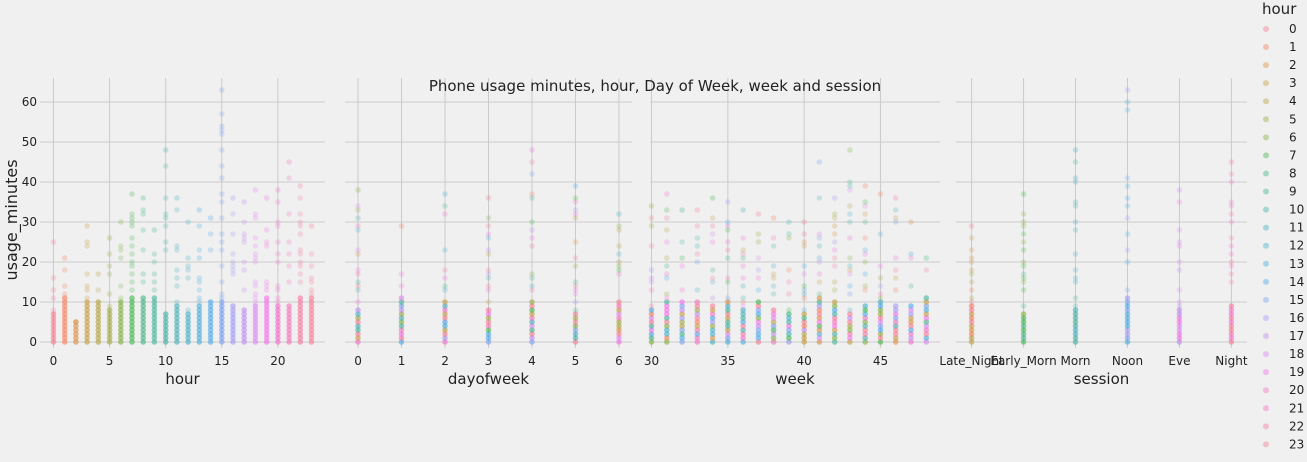 This screenshot has width=1307, height=462. What do you see at coordinates (1101, 216) in the screenshot?
I see `points` at bounding box center [1101, 216].